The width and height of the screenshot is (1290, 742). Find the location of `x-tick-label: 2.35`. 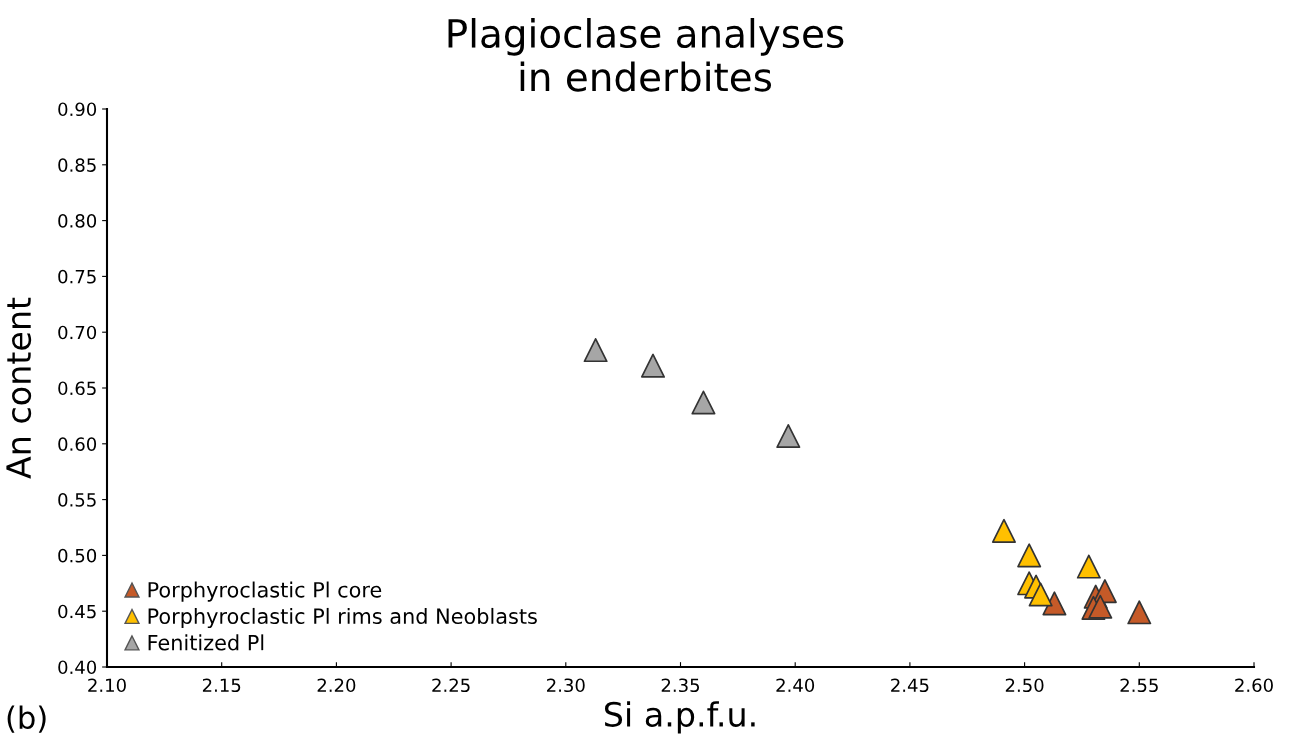

x-tick-label: 2.35 is located at coordinates (680, 685).